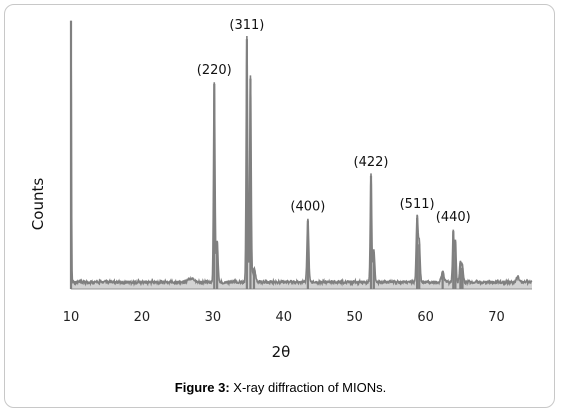 Image resolution: width=561 pixels, height=415 pixels. What do you see at coordinates (307, 207) in the screenshot?
I see `peak-annotation: (400)` at bounding box center [307, 207].